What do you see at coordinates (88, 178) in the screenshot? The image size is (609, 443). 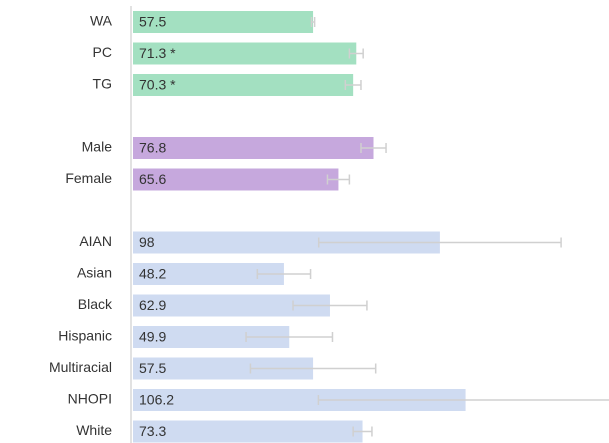 I see `category-label: Female` at bounding box center [88, 178].